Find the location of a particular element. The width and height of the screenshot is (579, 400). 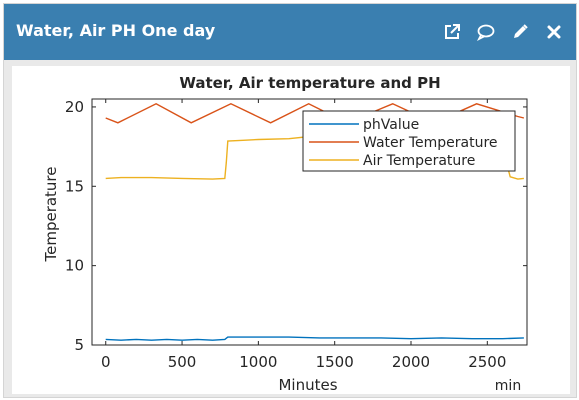

x-tick-label-4: 2000 is located at coordinates (411, 362).